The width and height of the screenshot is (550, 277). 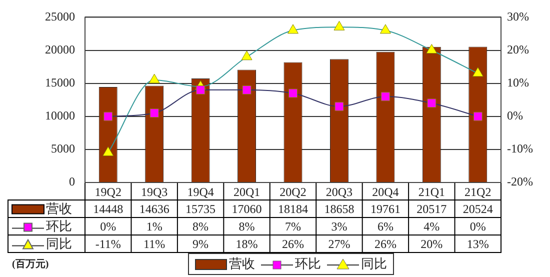 I want to click on y-tick-label: 25000, so click(x=60, y=16).